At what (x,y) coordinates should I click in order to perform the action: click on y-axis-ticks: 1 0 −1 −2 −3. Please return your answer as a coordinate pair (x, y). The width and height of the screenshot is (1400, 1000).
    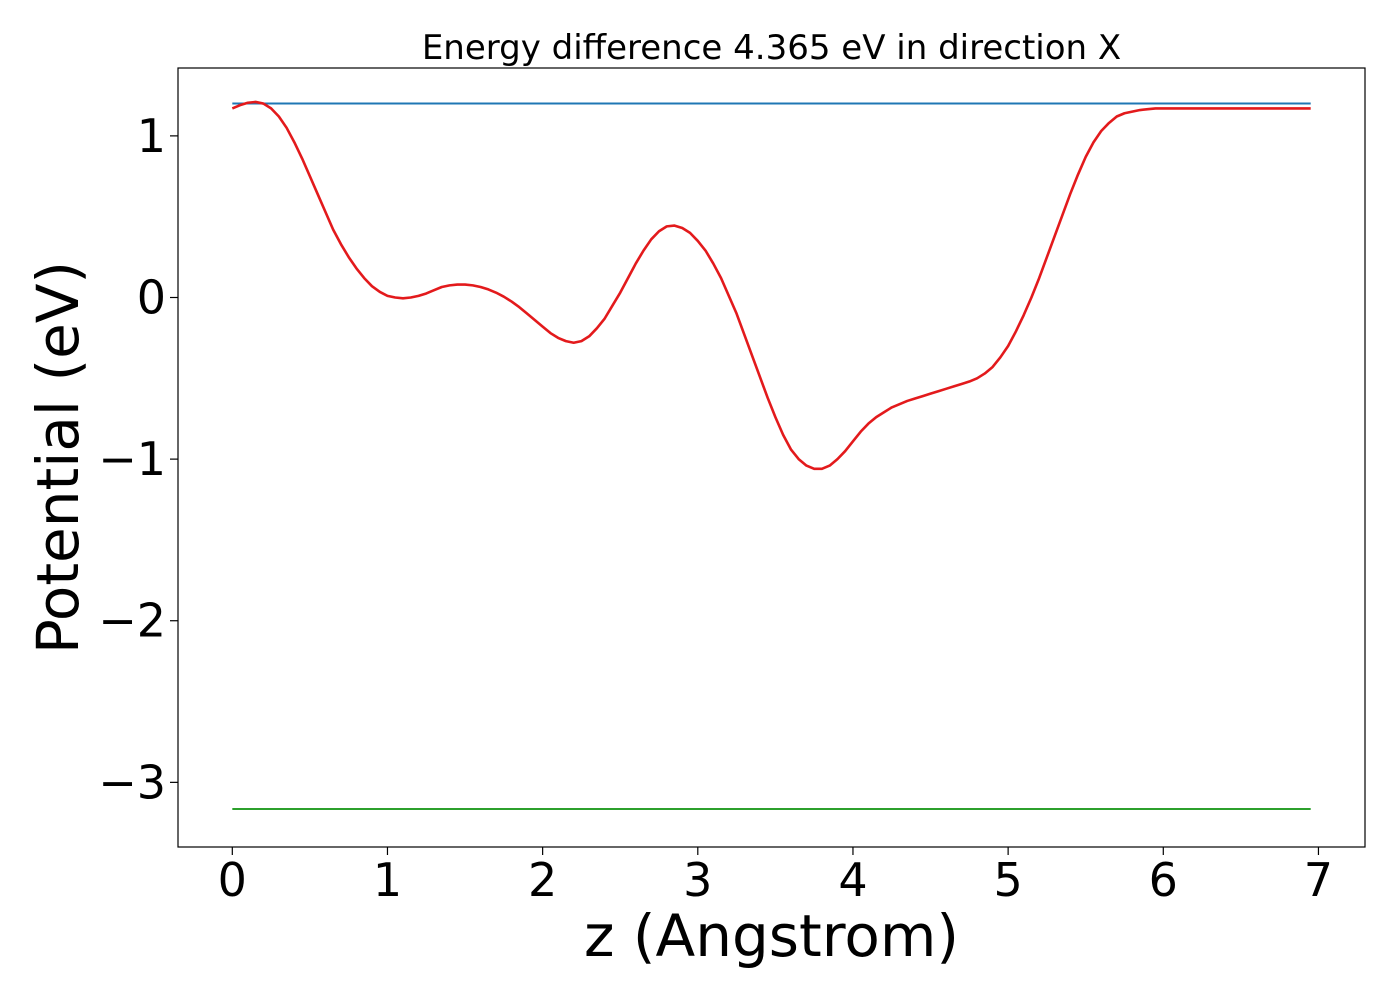
    Looking at the image, I should click on (138, 459).